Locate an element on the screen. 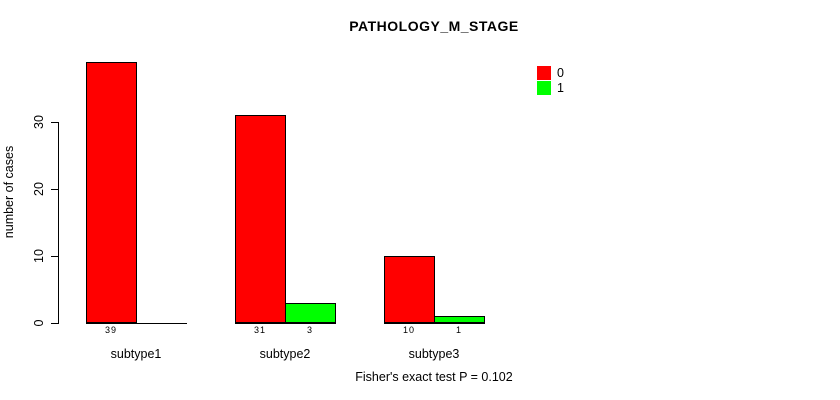 Image resolution: width=840 pixels, height=400 pixels. y-axis-line is located at coordinates (58, 223).